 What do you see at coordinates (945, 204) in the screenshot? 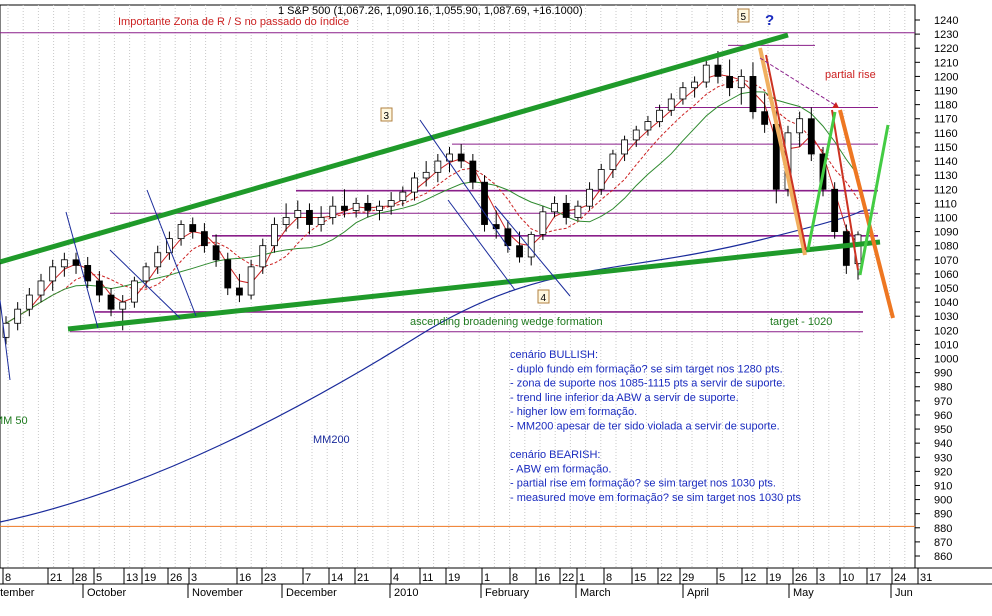
I see `y-tick-label: 1110` at bounding box center [945, 204].